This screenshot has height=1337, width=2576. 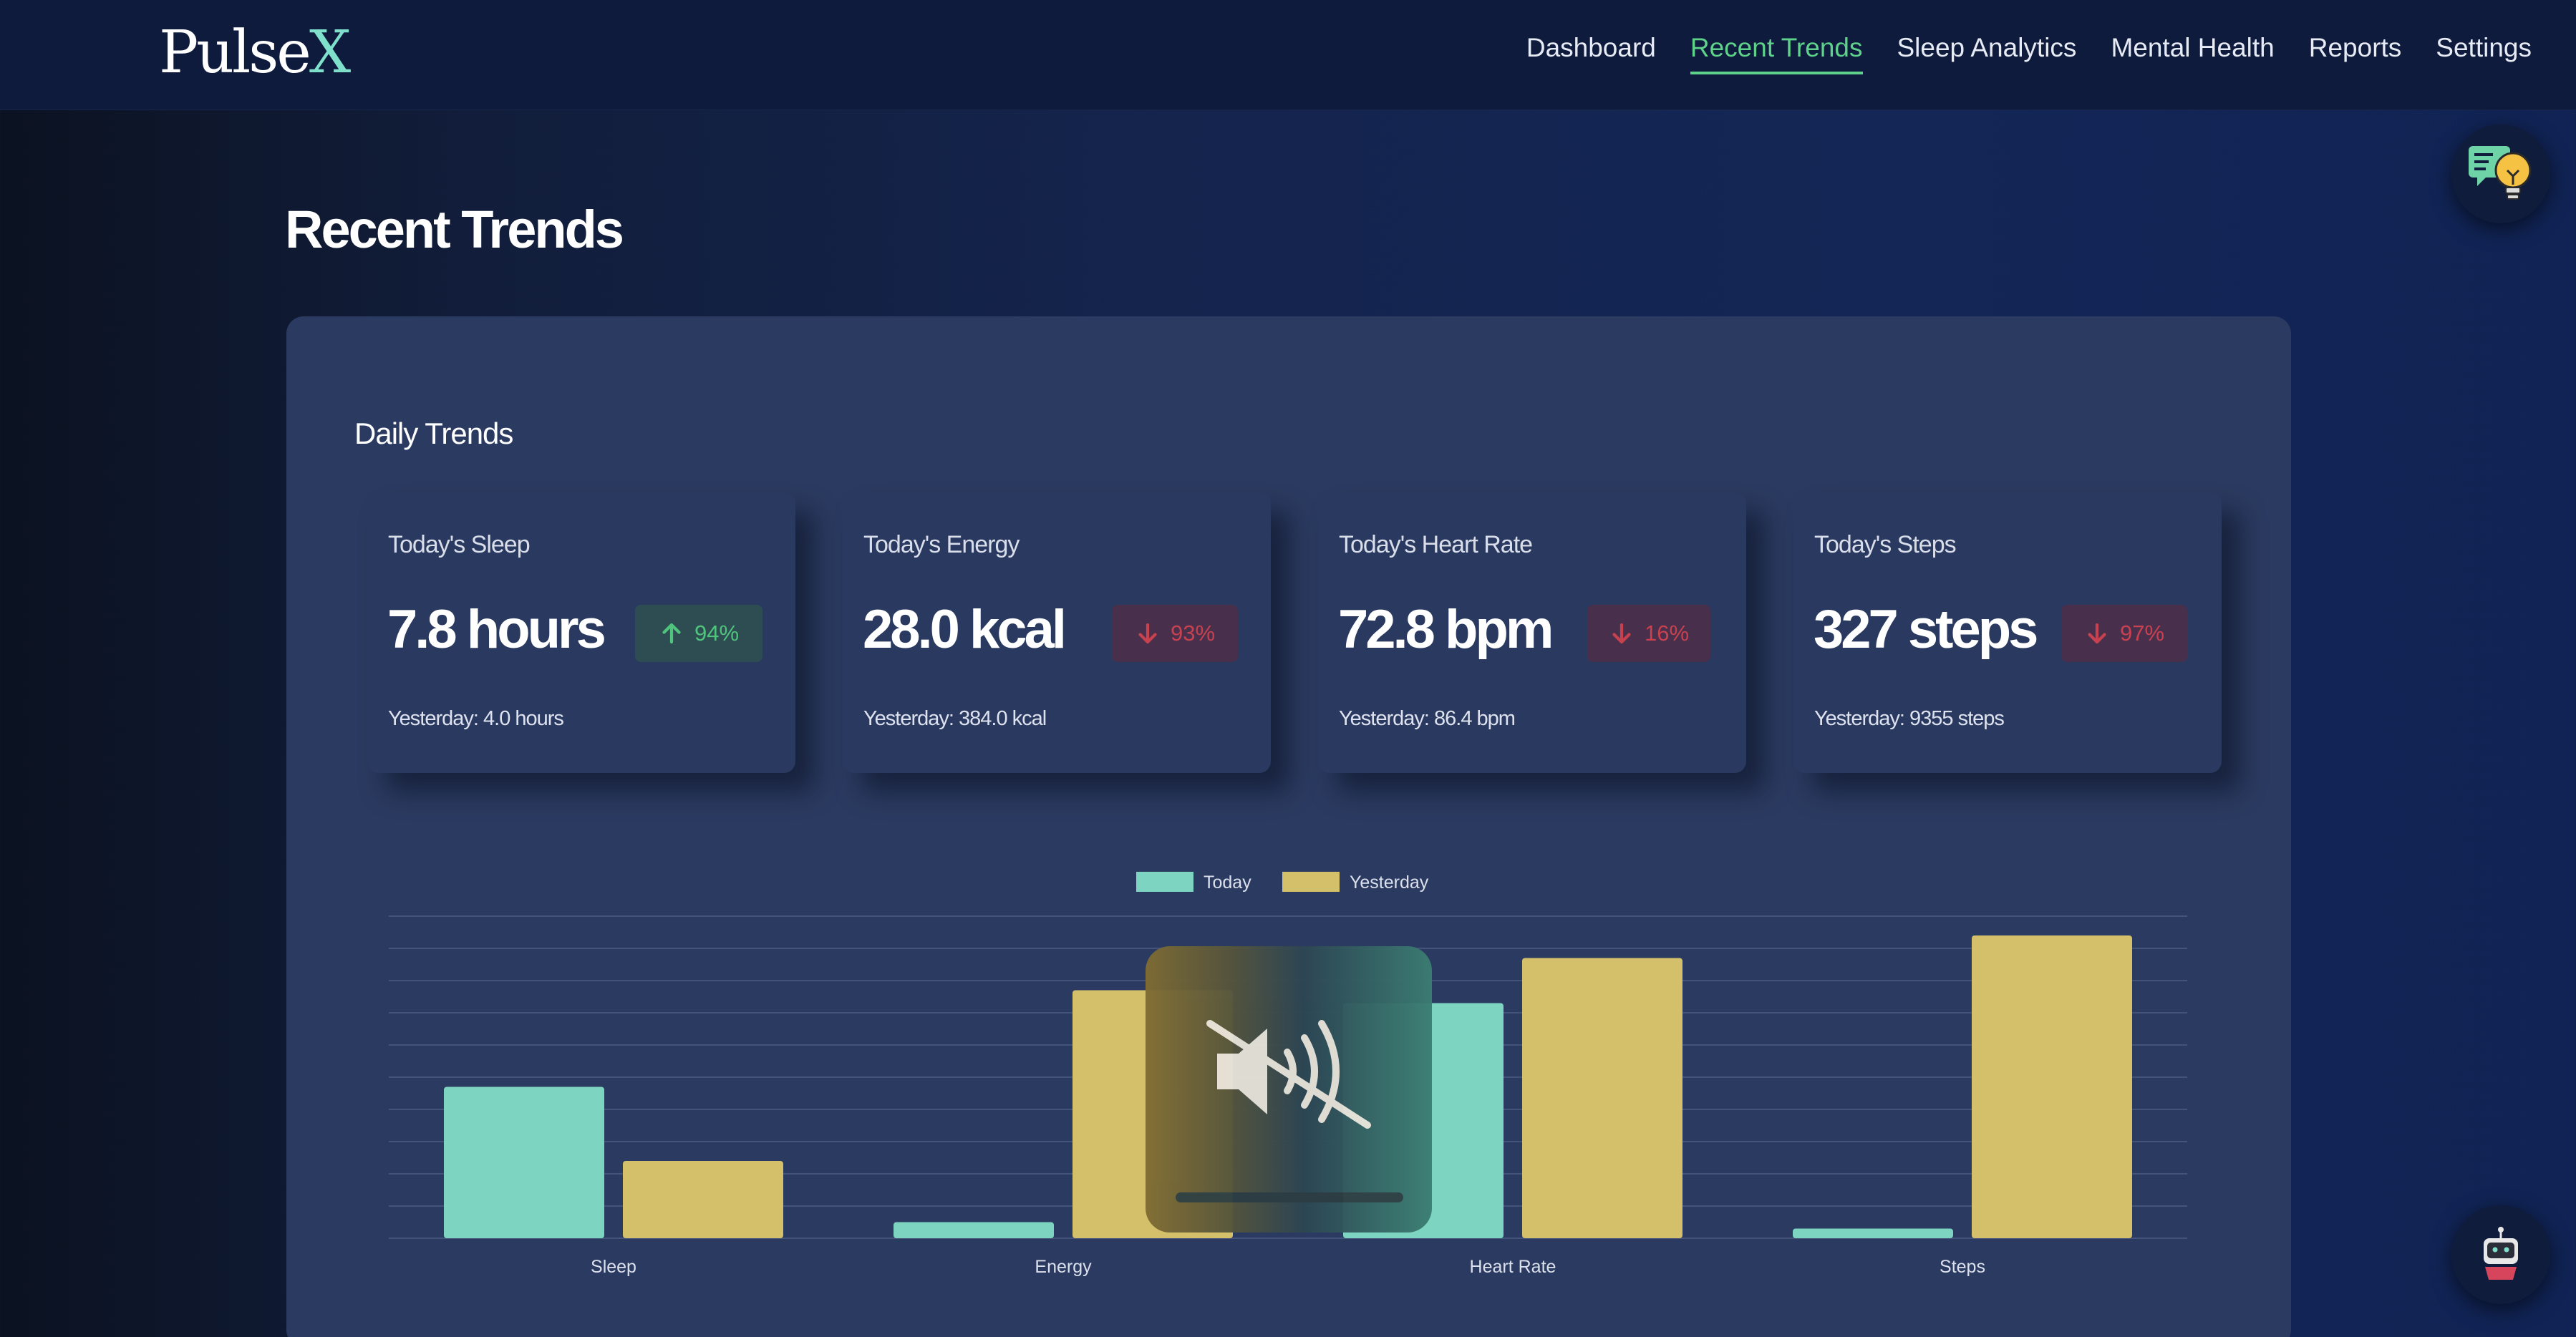 What do you see at coordinates (1909, 718) in the screenshot?
I see `card-yesterday: Yesterday: 9355 steps` at bounding box center [1909, 718].